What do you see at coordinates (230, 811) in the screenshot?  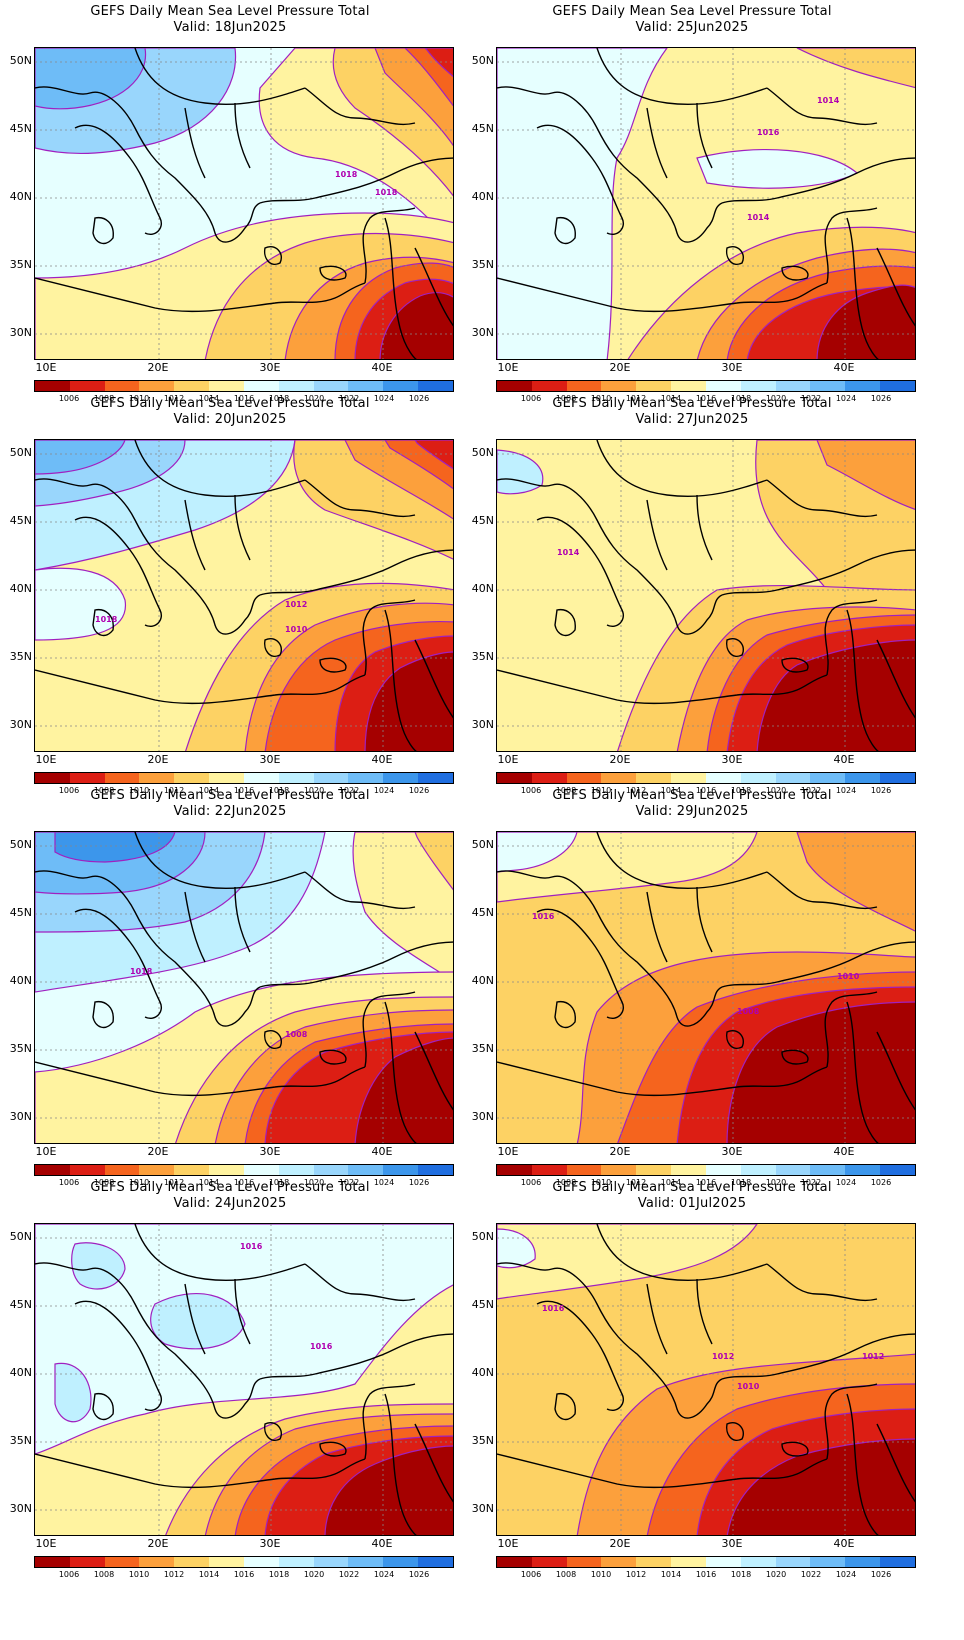 I see `panel-valid-date: Valid: 22Jun2025` at bounding box center [230, 811].